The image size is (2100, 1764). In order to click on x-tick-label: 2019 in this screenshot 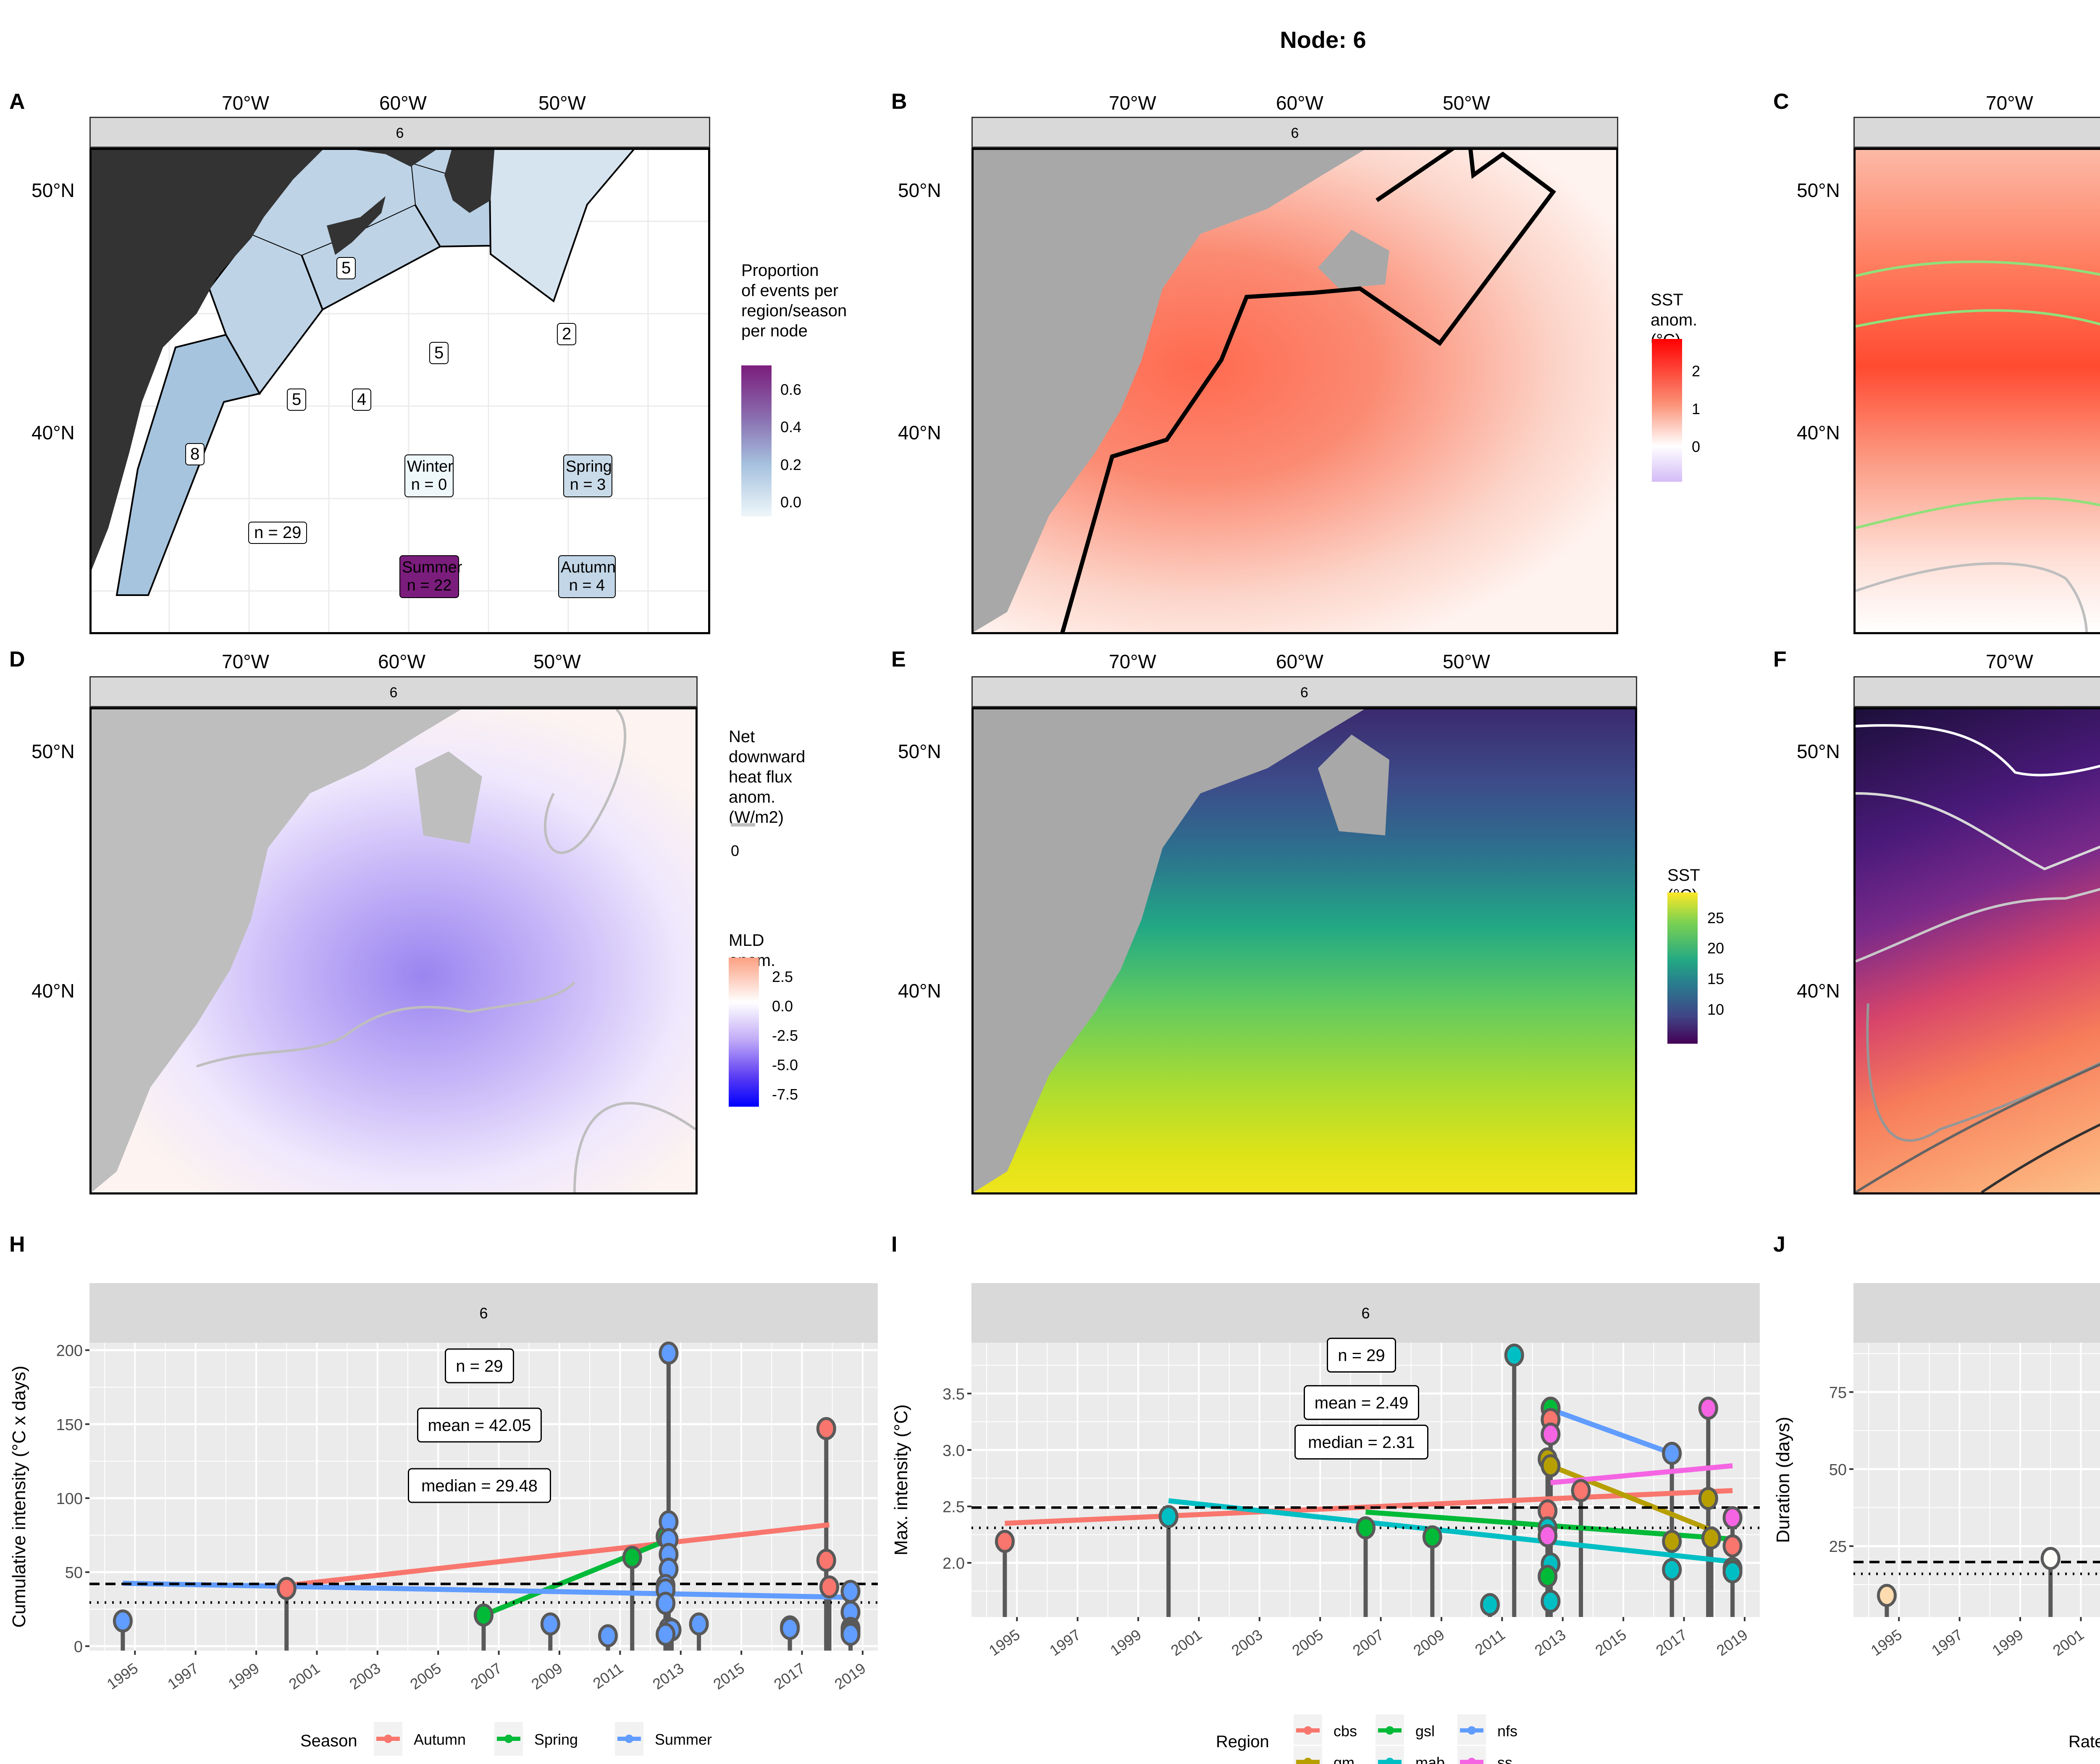, I will do `click(1732, 1642)`.